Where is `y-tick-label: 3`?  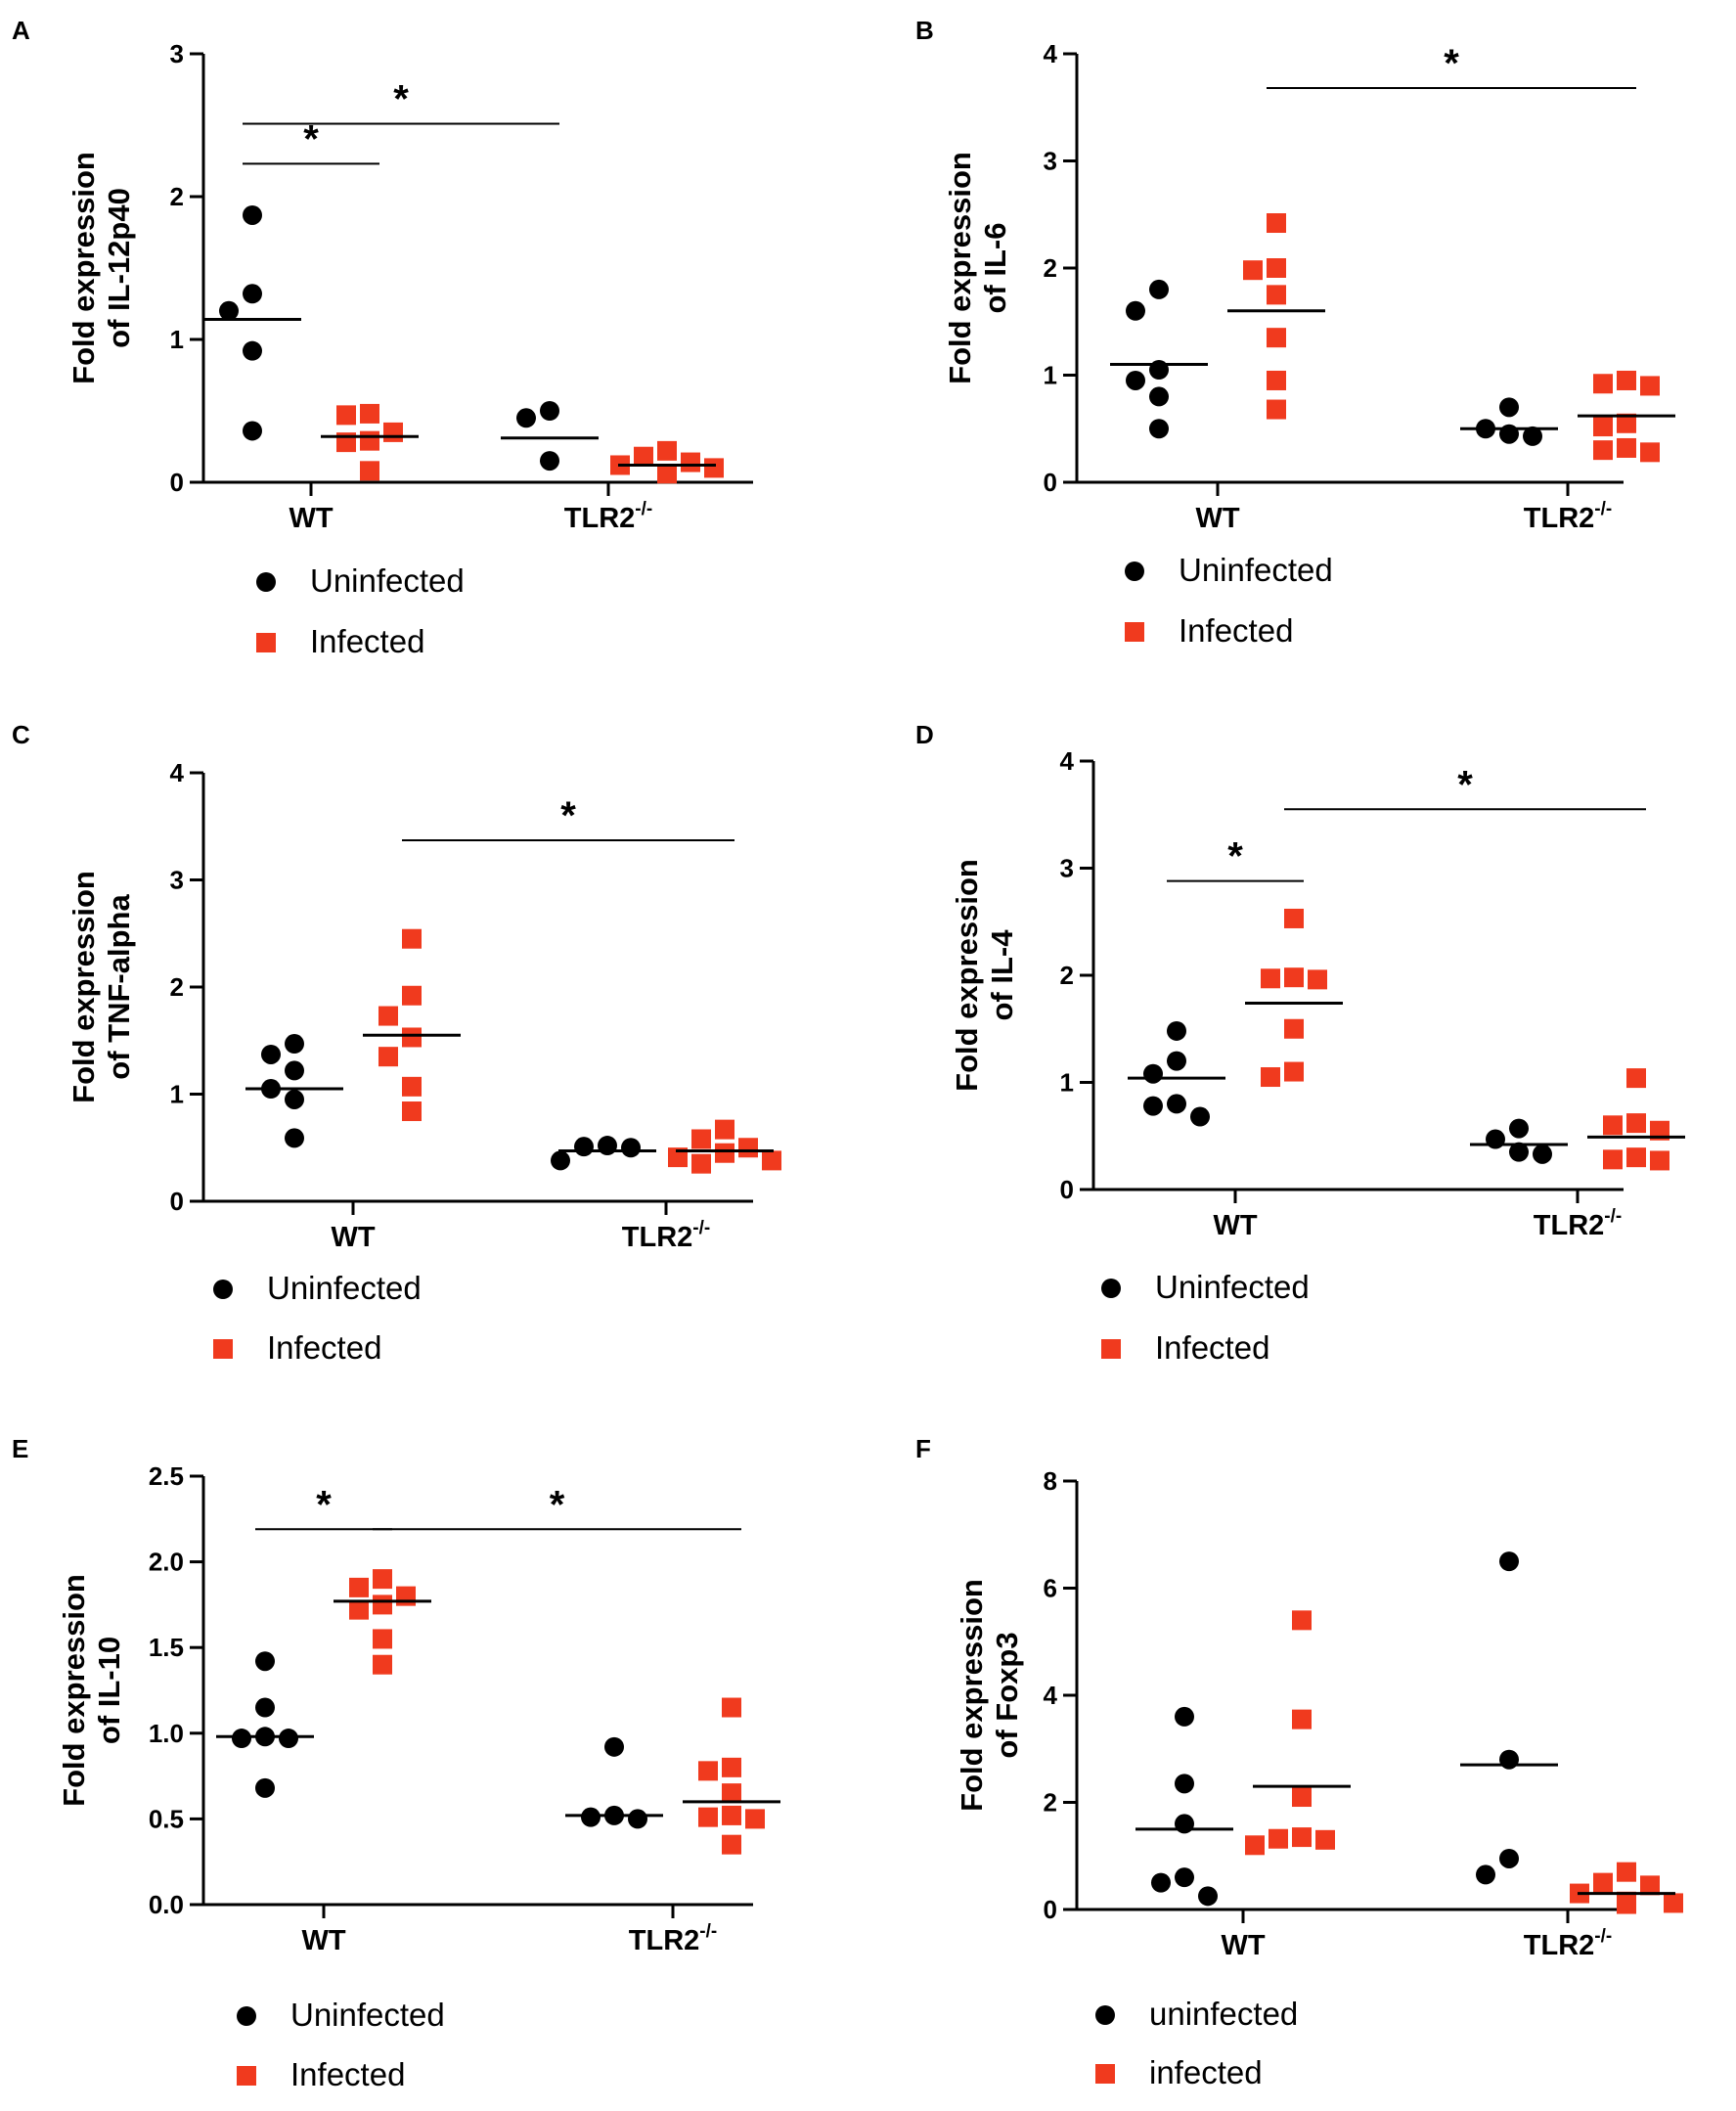 y-tick-label: 3 is located at coordinates (1067, 868).